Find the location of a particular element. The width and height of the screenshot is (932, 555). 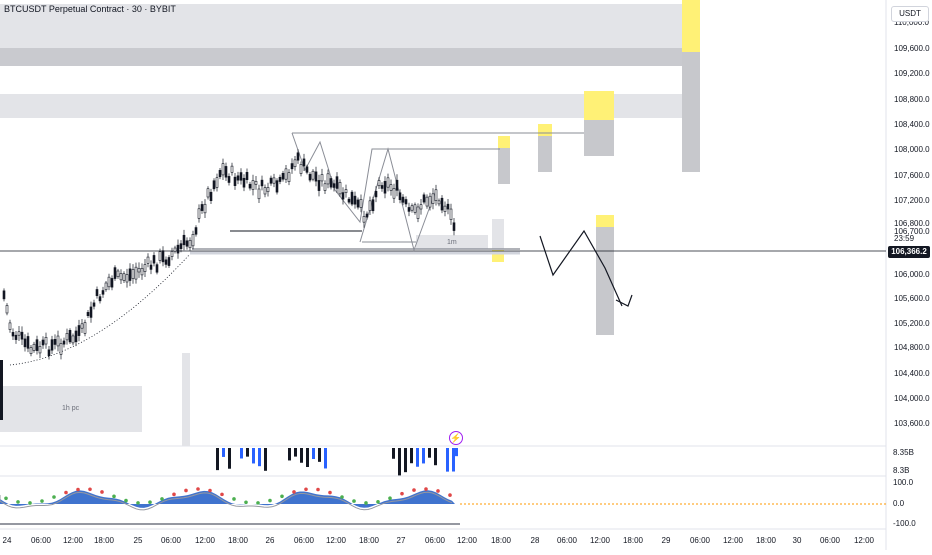

bar-countdown: 23:59 is located at coordinates (904, 238).